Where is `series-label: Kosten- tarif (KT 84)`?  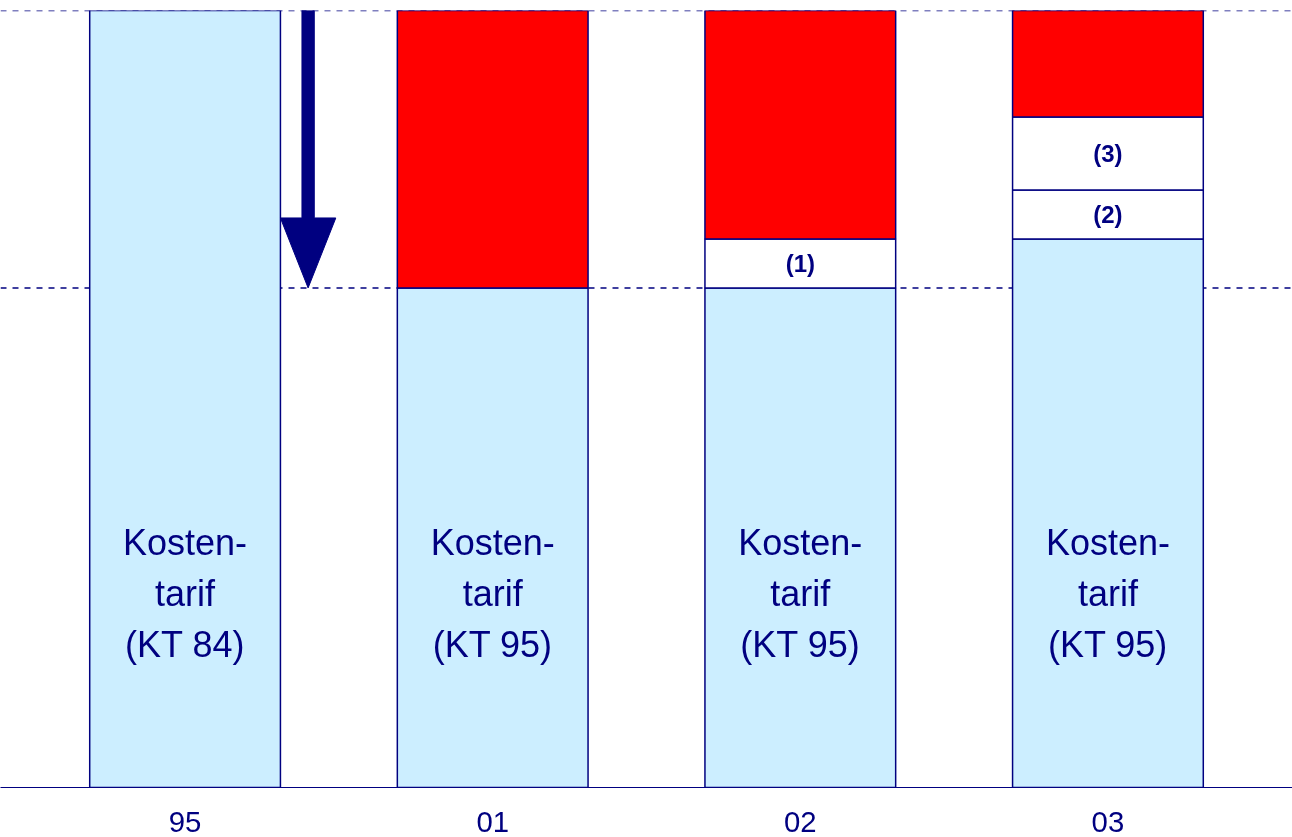 series-label: Kosten- tarif (KT 84) is located at coordinates (185, 593).